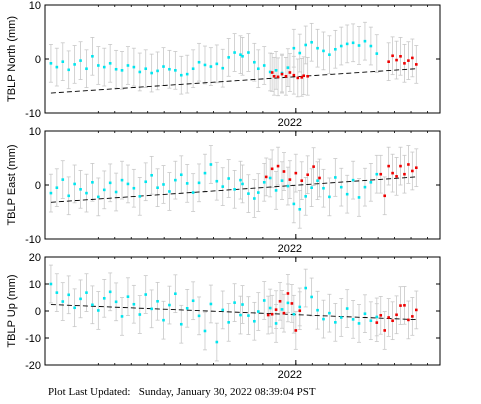  What do you see at coordinates (12, 59) in the screenshot?
I see `y-axis-label: TBLP North (mm)` at bounding box center [12, 59].